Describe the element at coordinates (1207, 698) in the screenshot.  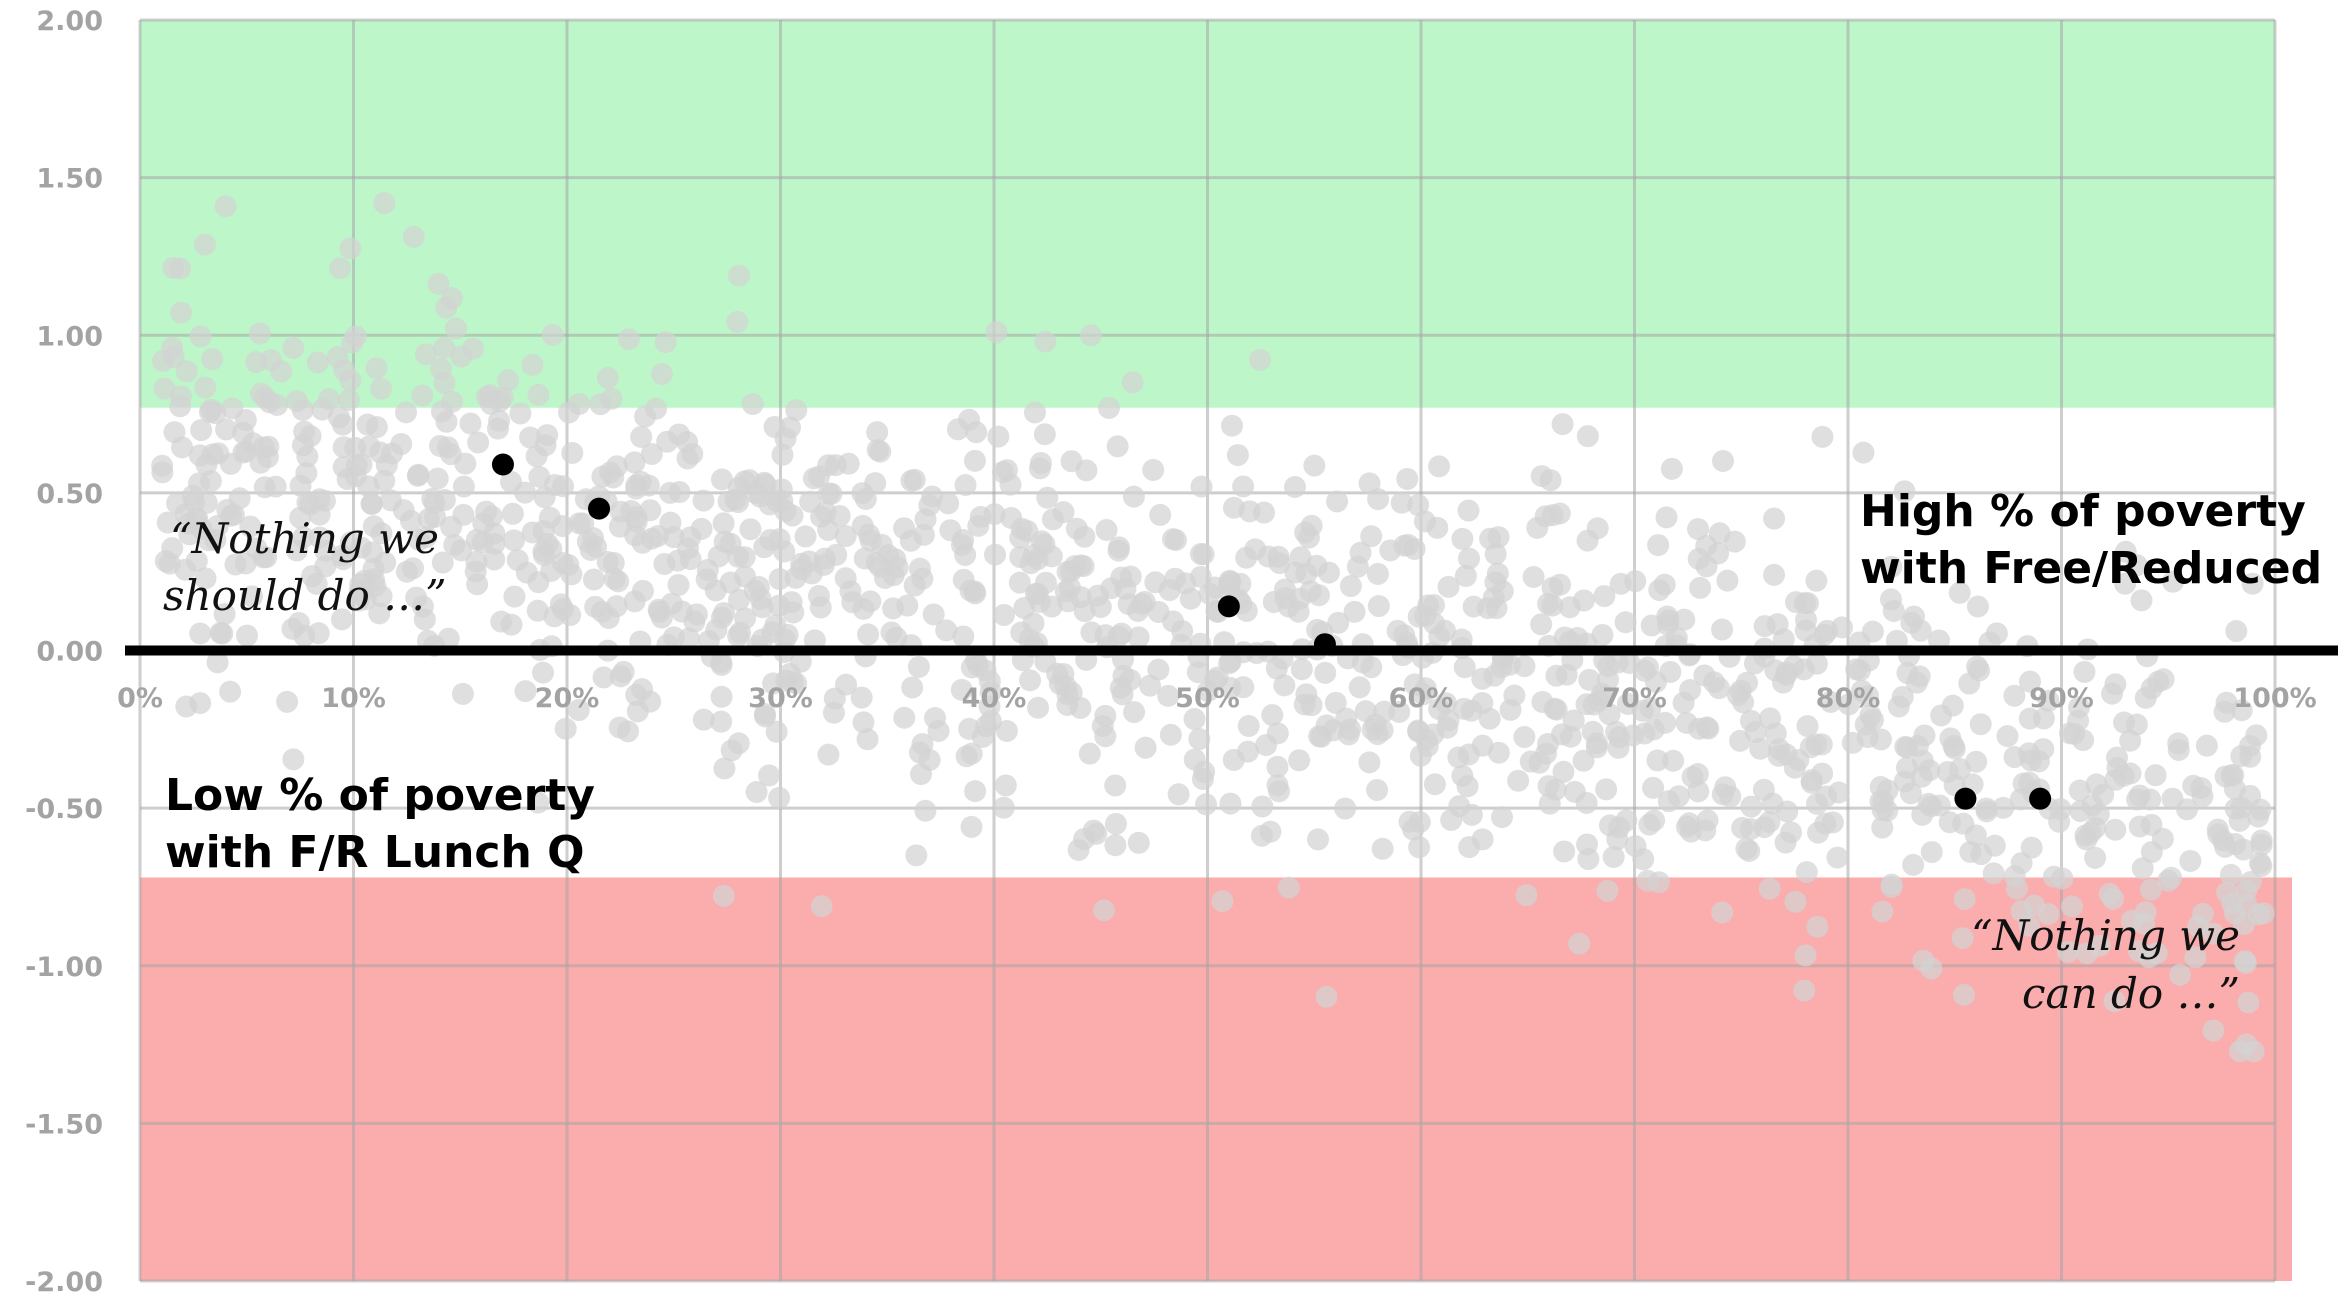
I see `x-tick-label: 50%` at that location.